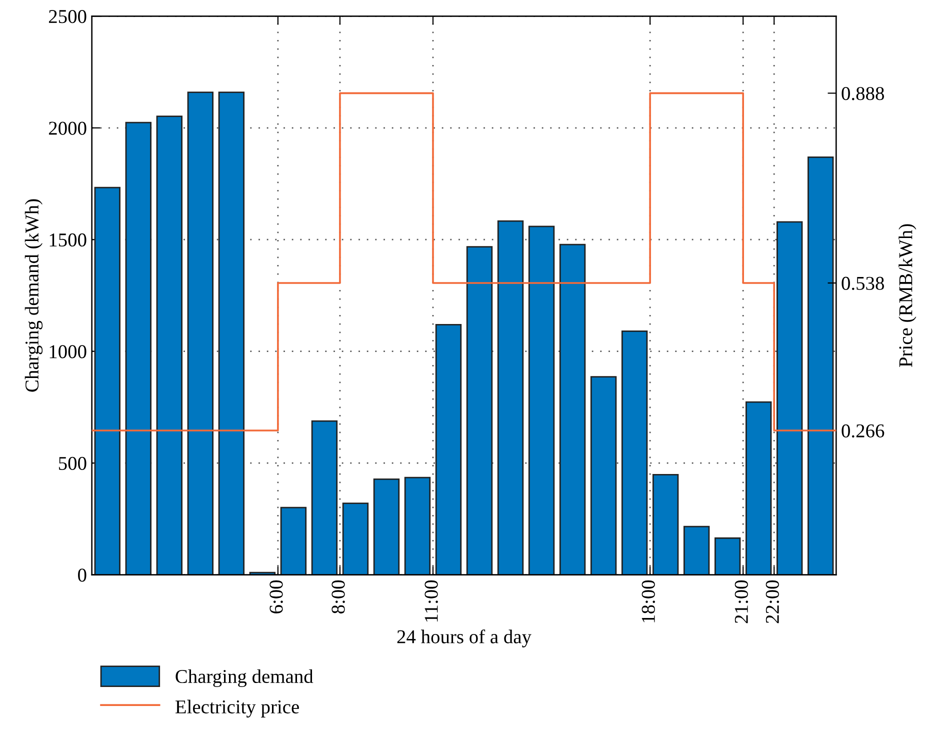 The height and width of the screenshot is (735, 928). What do you see at coordinates (338, 597) in the screenshot?
I see `x-tick-label: 8:00` at bounding box center [338, 597].